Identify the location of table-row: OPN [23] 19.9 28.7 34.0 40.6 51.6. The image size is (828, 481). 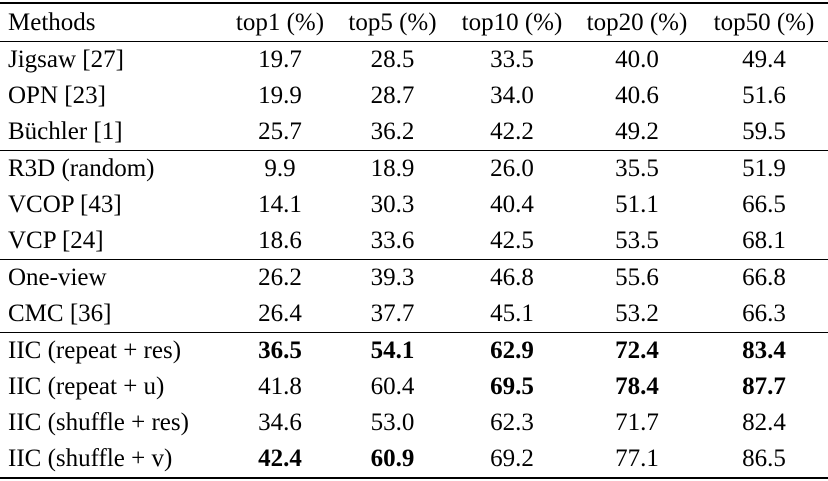
(414, 96).